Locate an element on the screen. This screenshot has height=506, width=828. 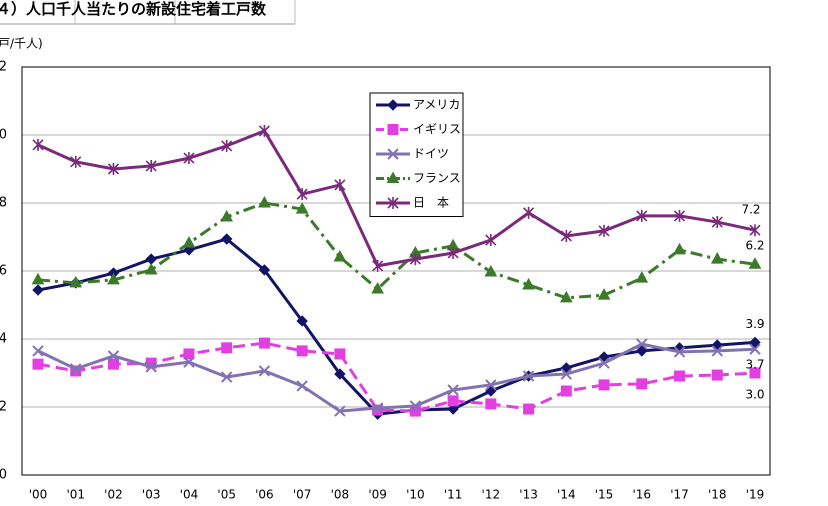
x-tick-label: '16 is located at coordinates (642, 495).